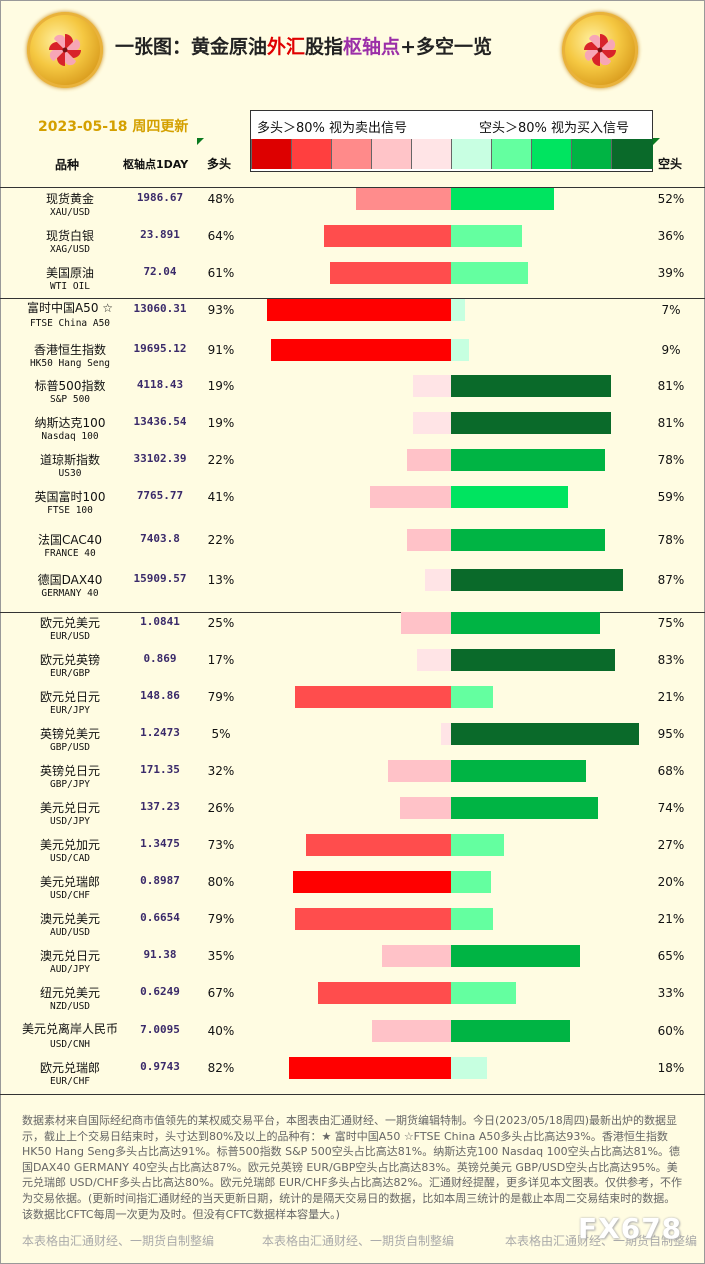  Describe the element at coordinates (160, 621) in the screenshot. I see `pivot-value: 1.0841` at that location.